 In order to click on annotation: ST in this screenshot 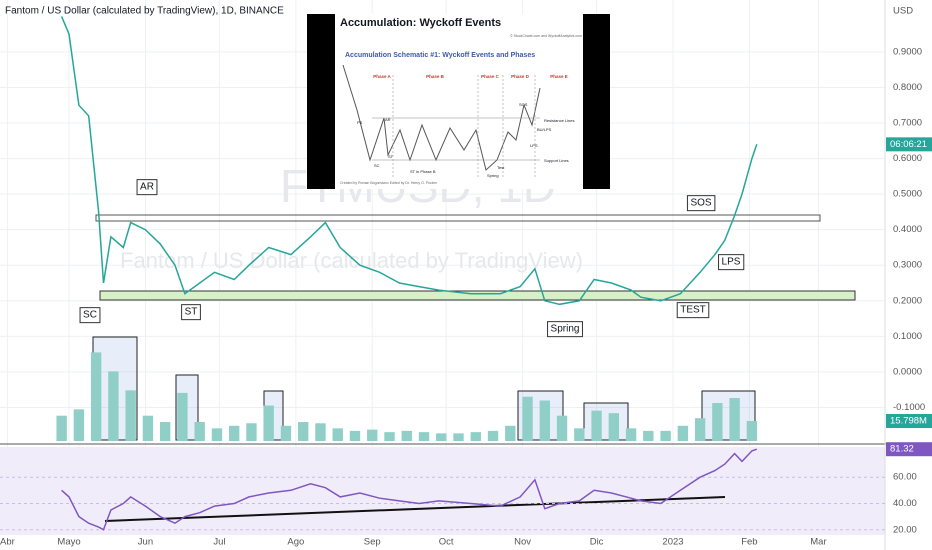, I will do `click(191, 312)`.